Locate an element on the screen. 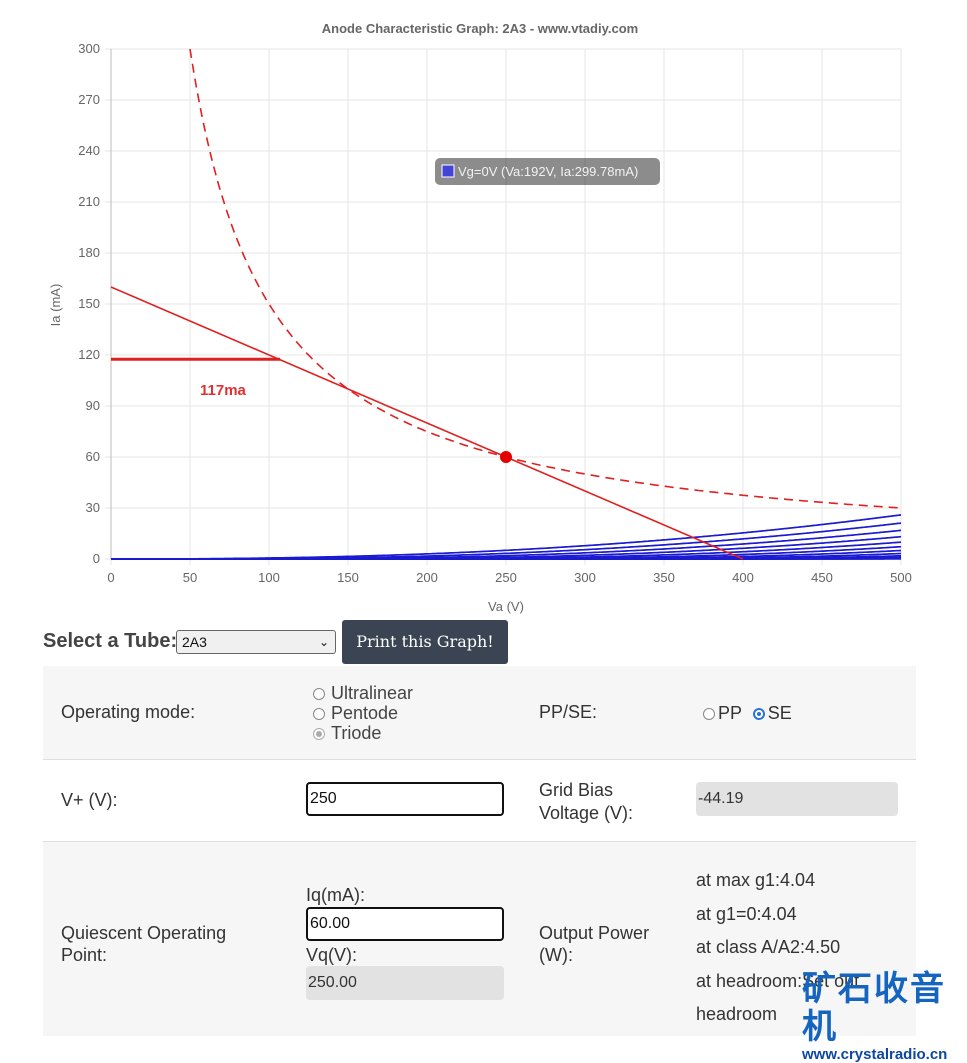  y-tick-label: 120 is located at coordinates (89, 354).